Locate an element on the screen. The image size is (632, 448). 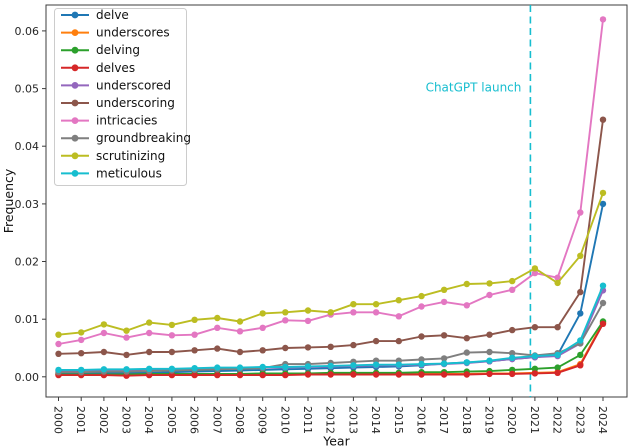
legend-item-label: meticulous is located at coordinates (129, 173).